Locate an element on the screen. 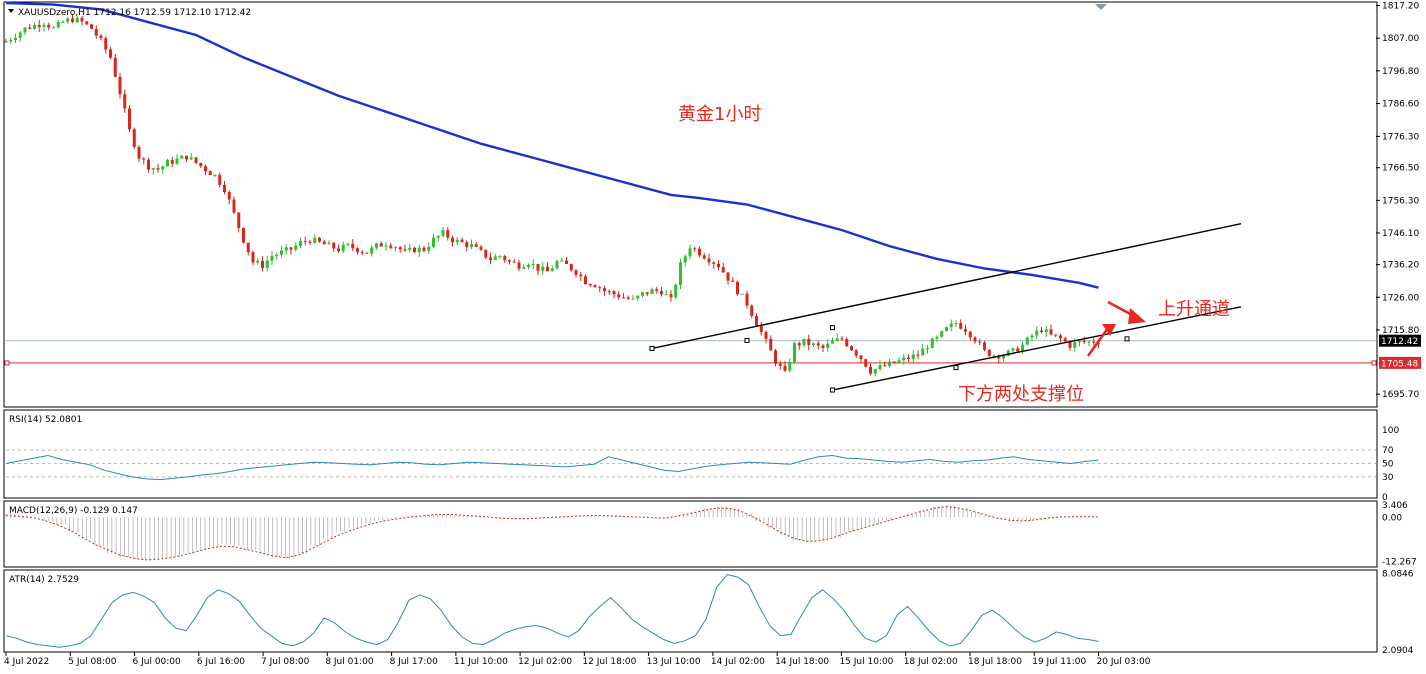  time-tick-label: 8 Jul 17:00 is located at coordinates (414, 662).